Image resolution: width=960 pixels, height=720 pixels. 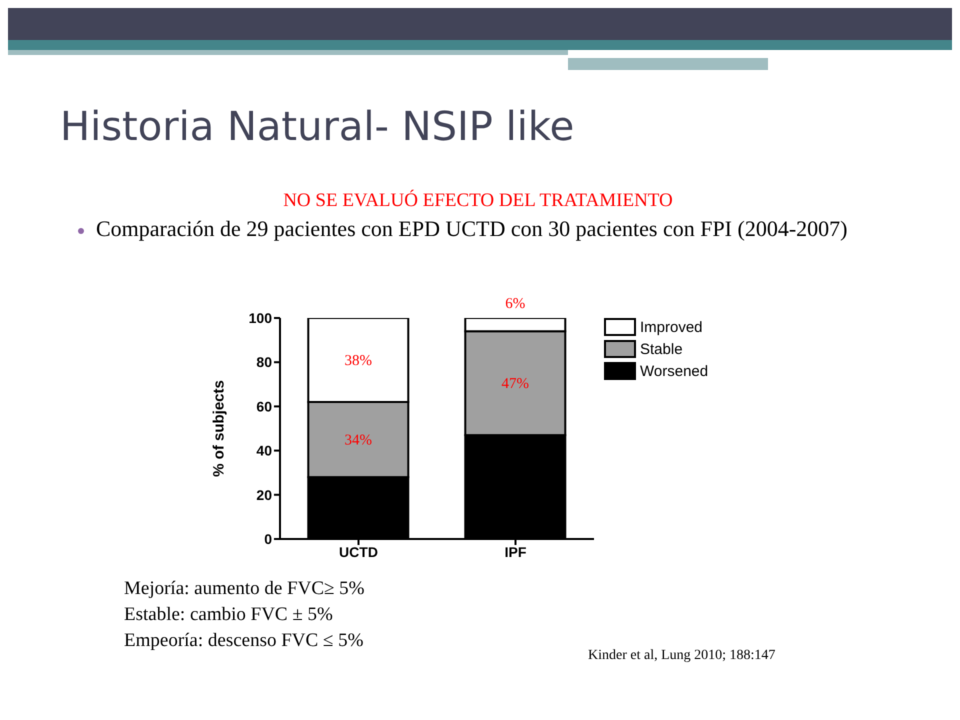 I want to click on x-tick-label: IPF, so click(x=515, y=552).